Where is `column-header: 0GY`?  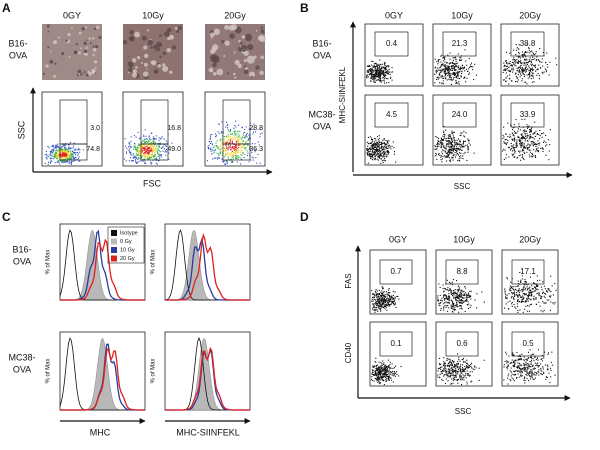
column-header: 0GY is located at coordinates (72, 15).